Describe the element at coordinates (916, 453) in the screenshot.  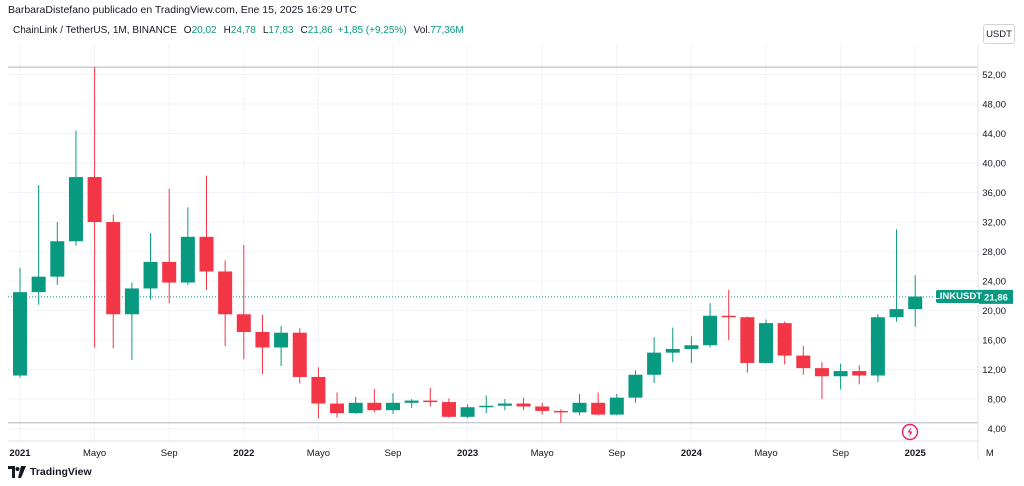
I see `x-tick-label: 2025` at that location.